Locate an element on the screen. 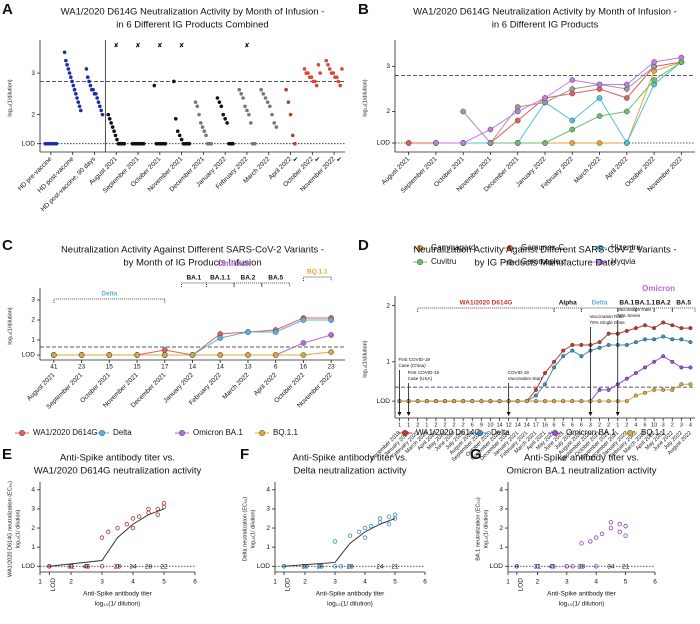 The width and height of the screenshot is (700, 624). x-tick-label: 2 is located at coordinates (71, 582).